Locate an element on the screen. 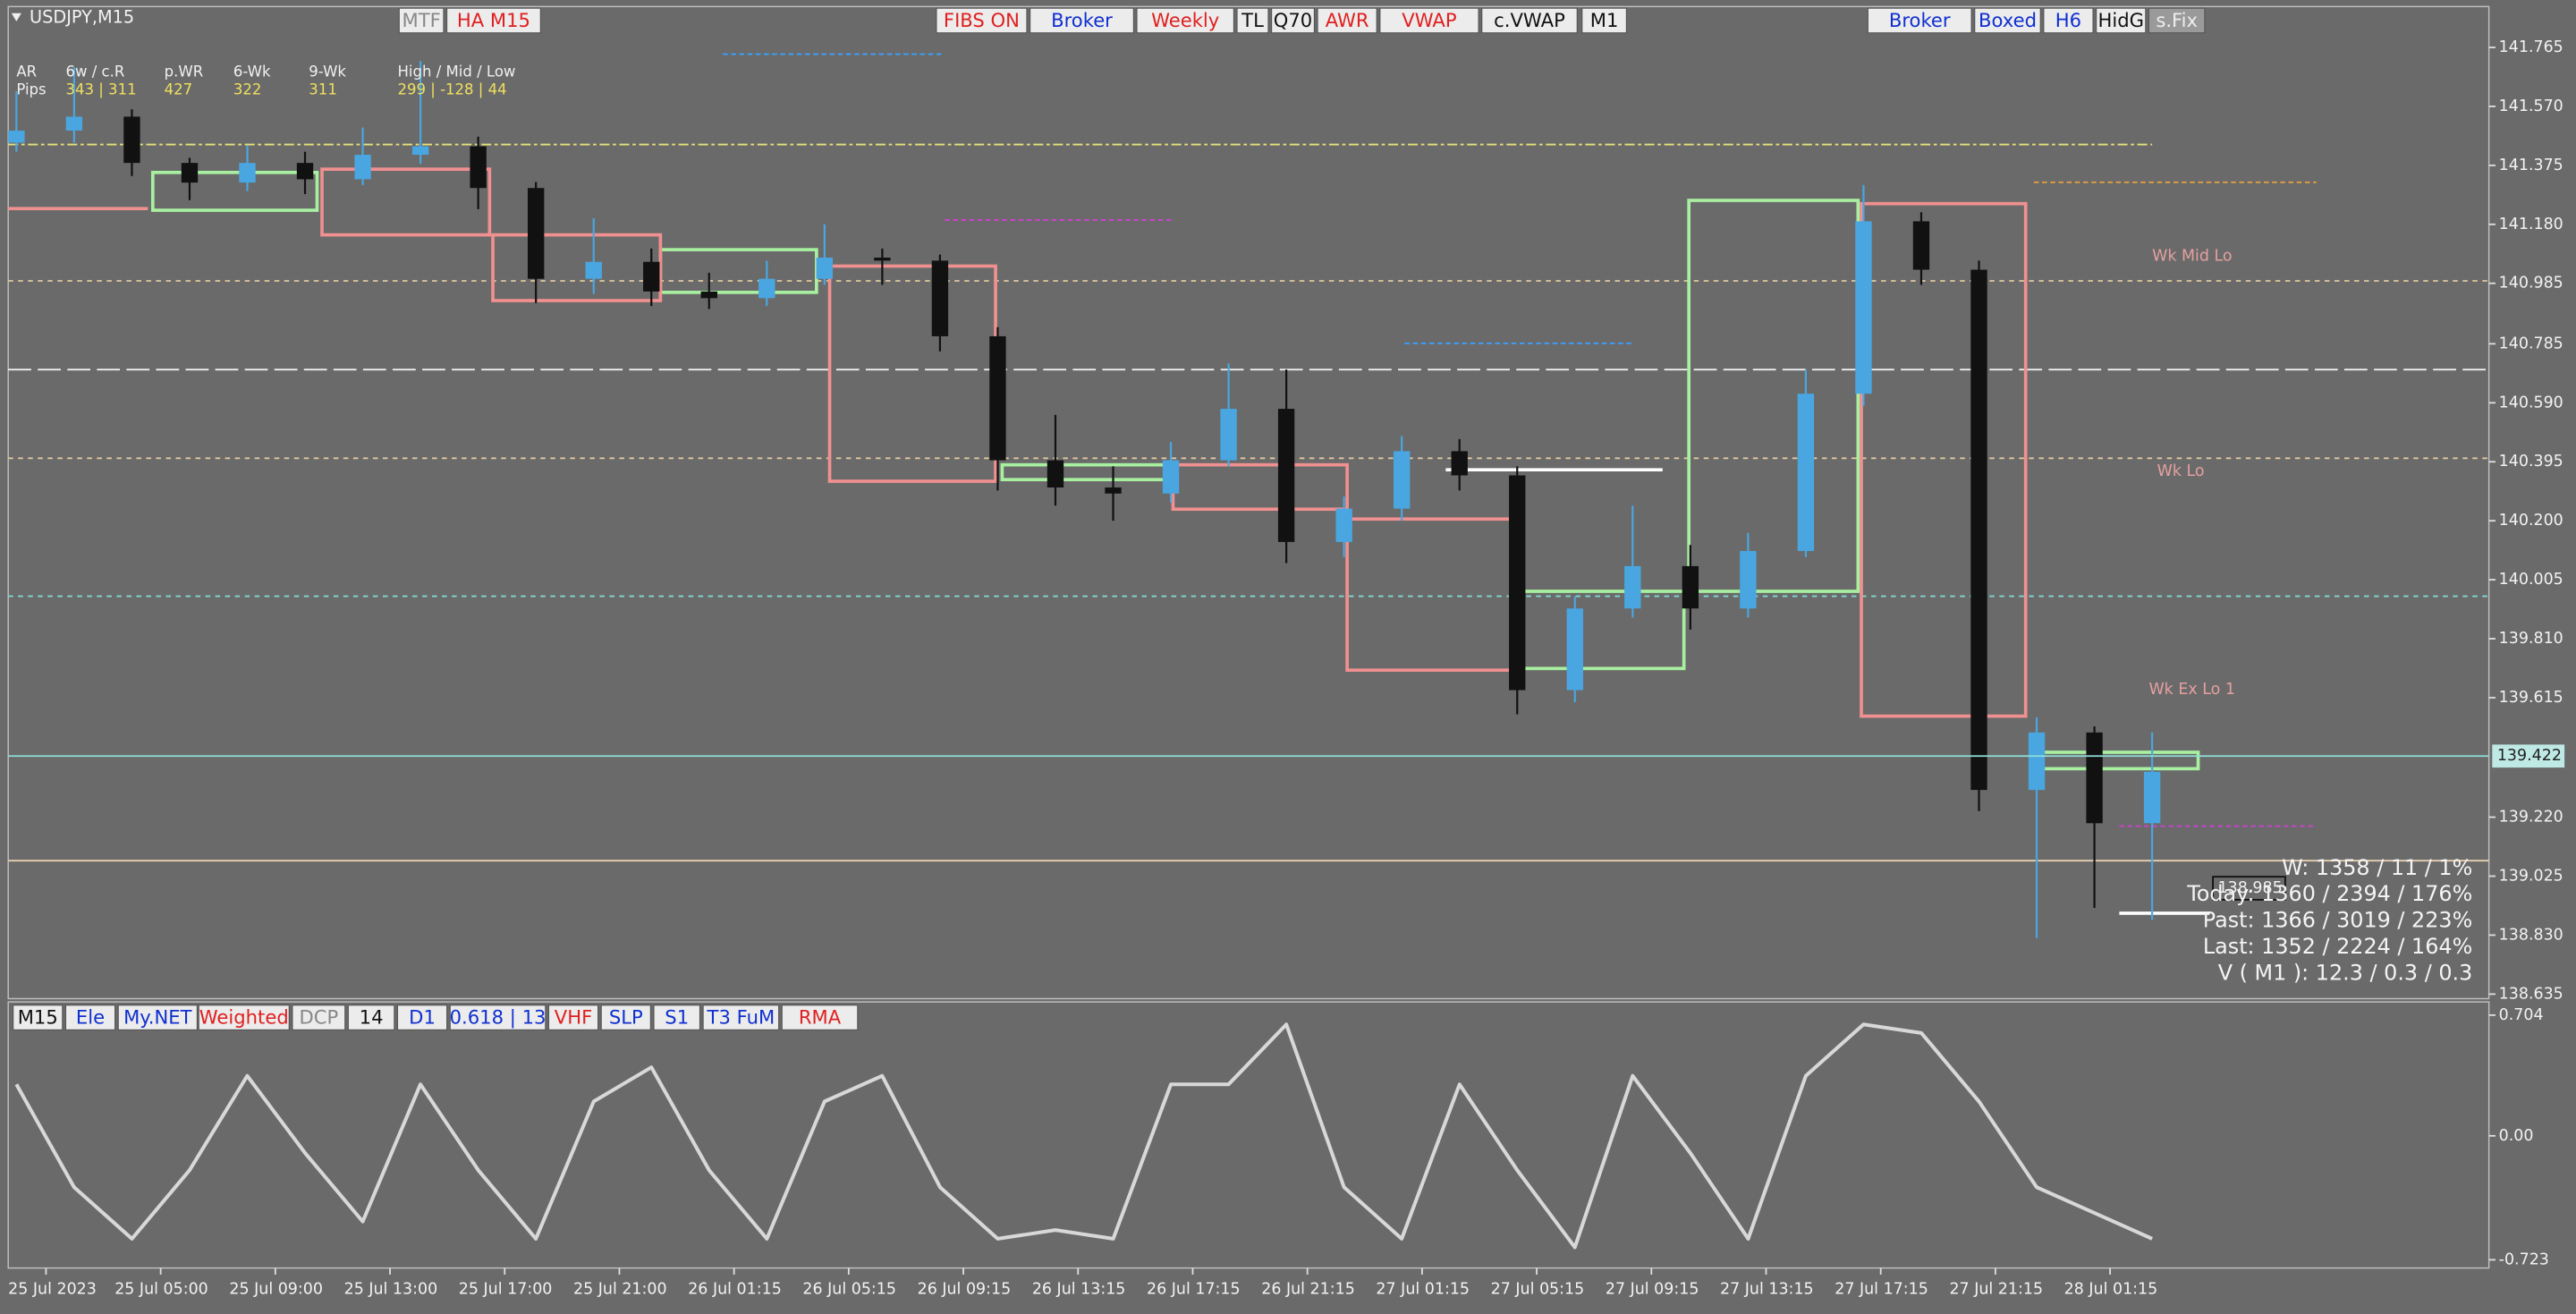 This screenshot has width=2576, height=1314. button-label: S1 is located at coordinates (677, 1016).